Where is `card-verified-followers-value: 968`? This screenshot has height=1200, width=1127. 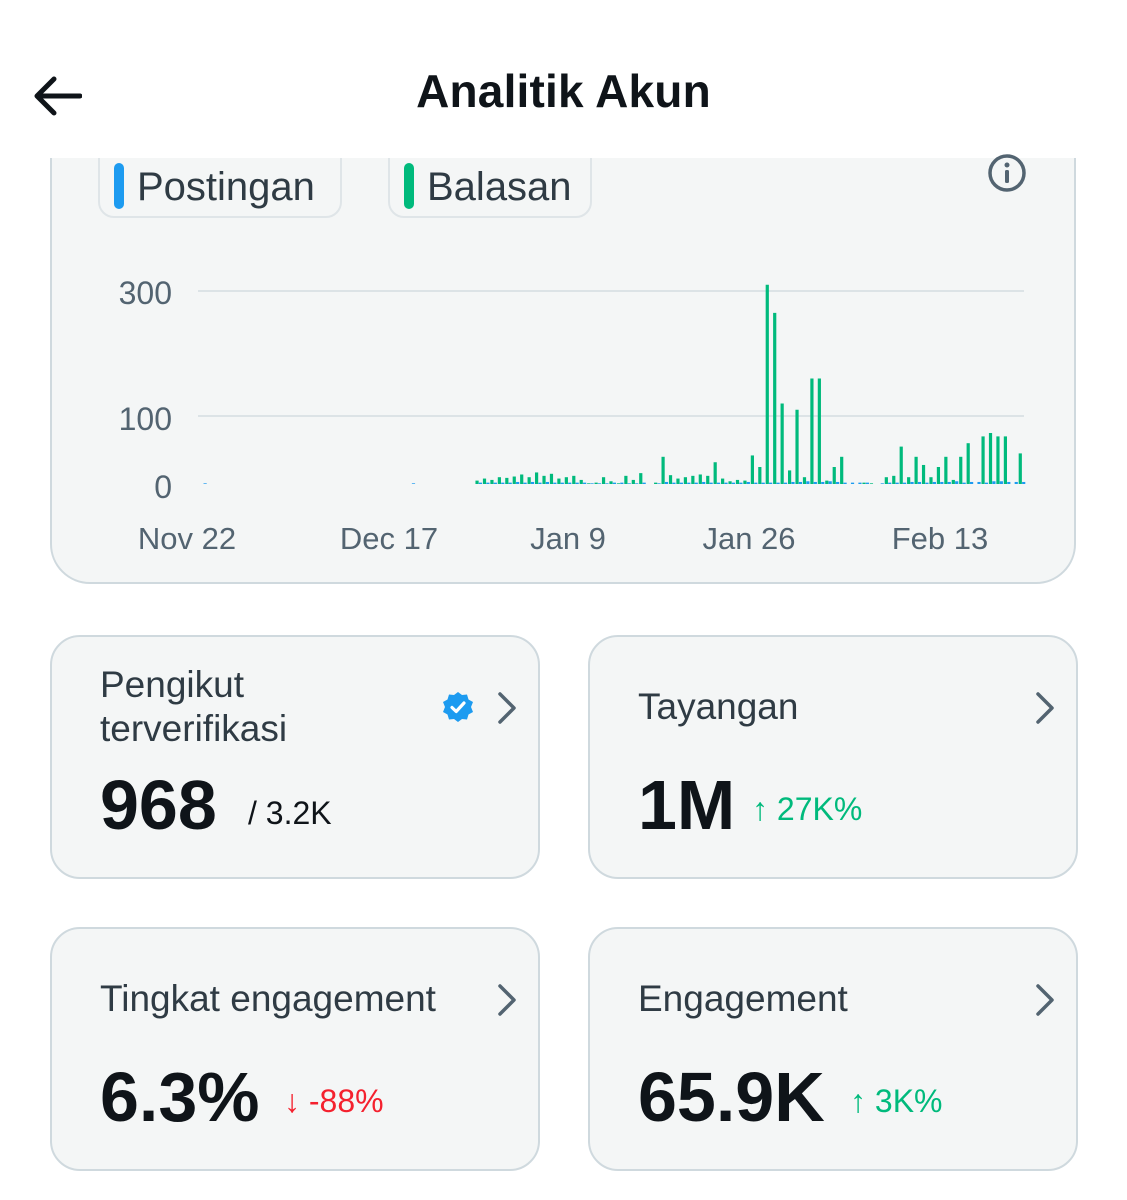 card-verified-followers-value: 968 is located at coordinates (158, 805).